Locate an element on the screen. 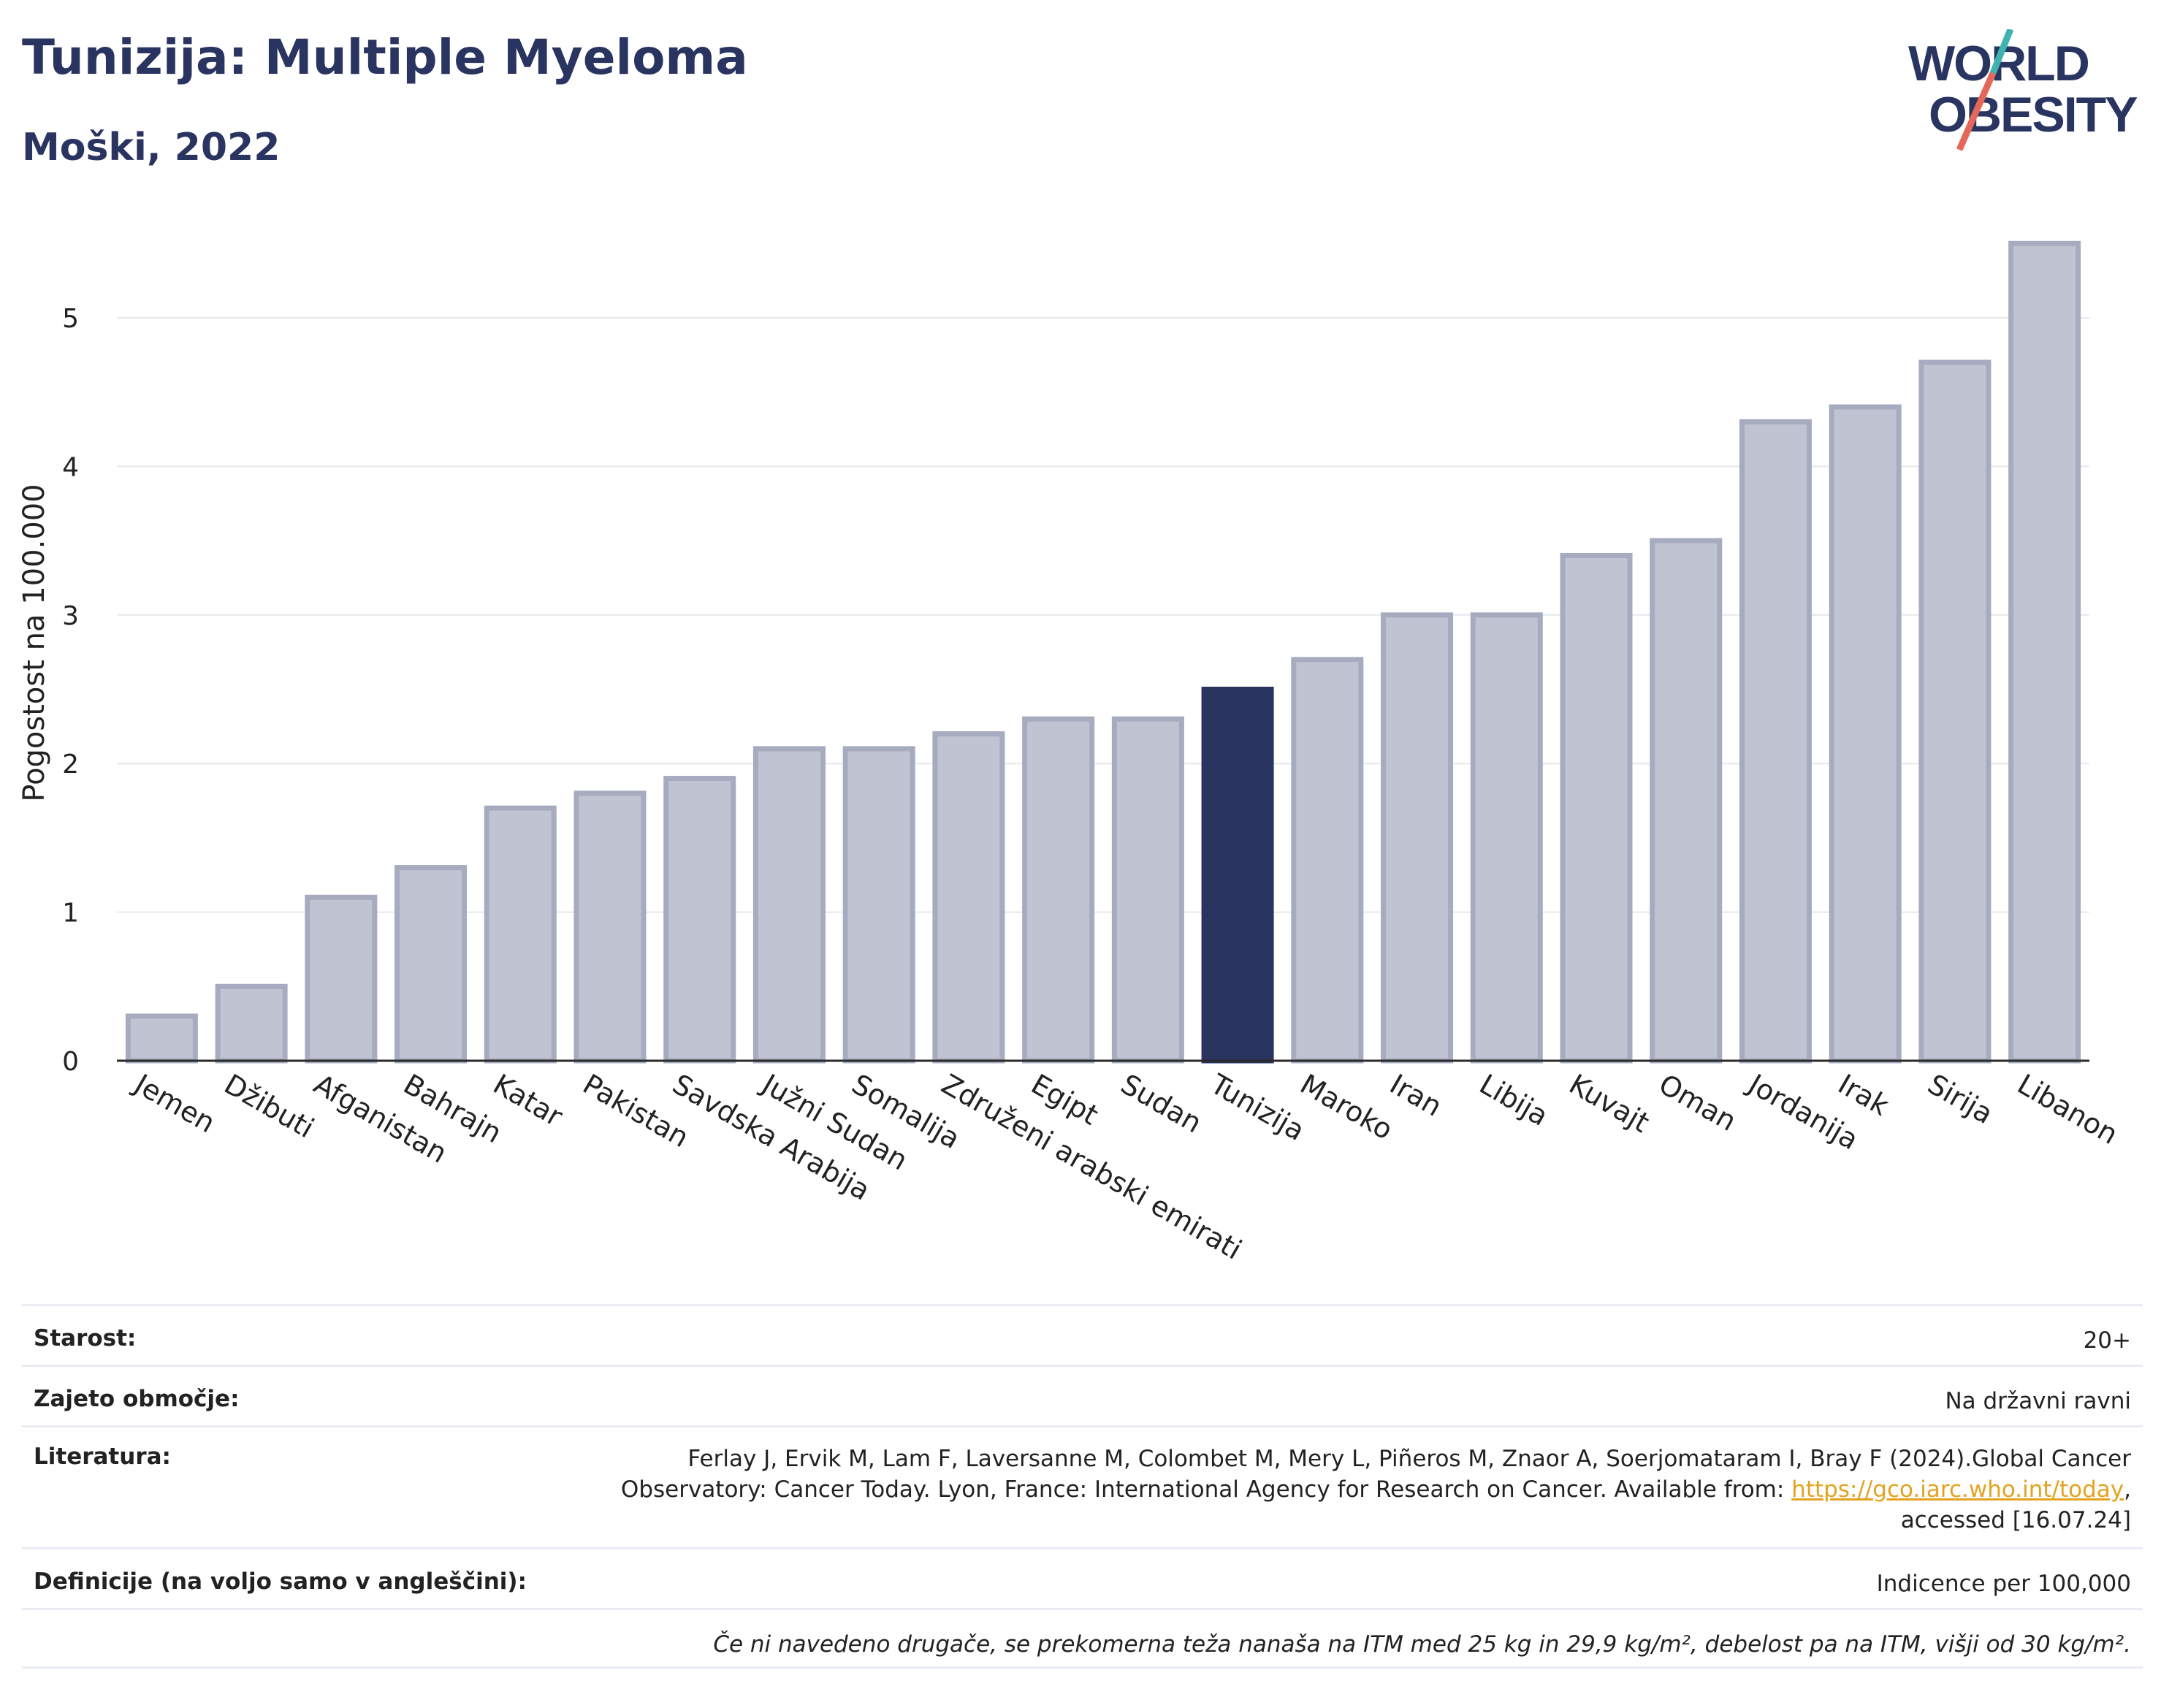  x-tick-label: Sirija is located at coordinates (1960, 1099).